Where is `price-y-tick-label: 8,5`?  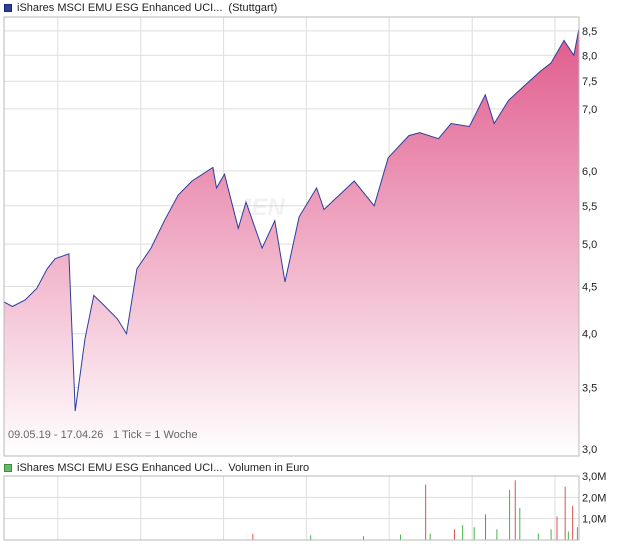 price-y-tick-label: 8,5 is located at coordinates (589, 32).